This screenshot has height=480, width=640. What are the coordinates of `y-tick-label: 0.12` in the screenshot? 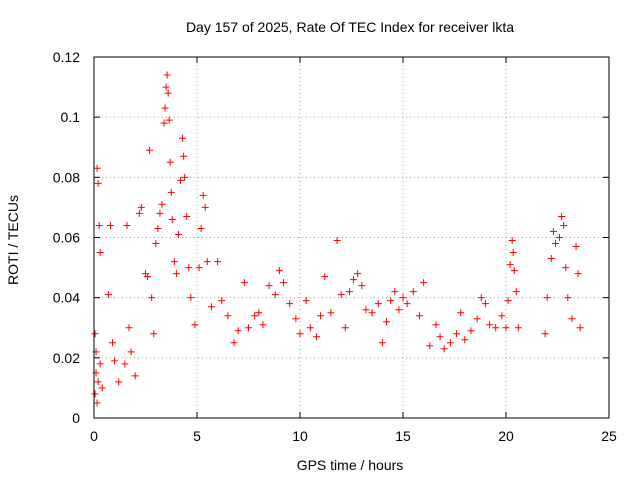 It's located at (66, 57).